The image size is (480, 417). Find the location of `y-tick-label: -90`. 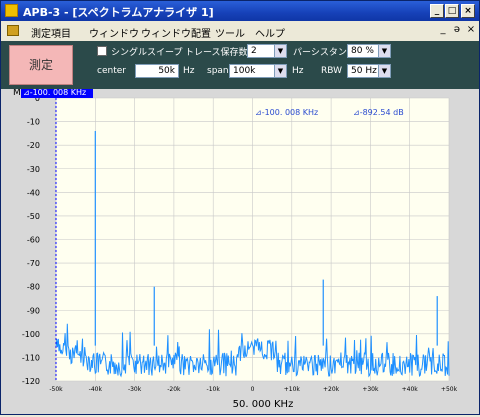

y-tick-label: -90 is located at coordinates (33, 310).